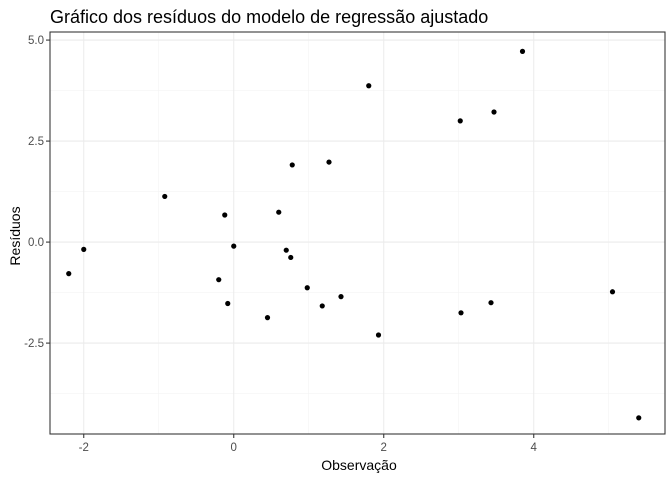 This screenshot has width=672, height=480. Describe the element at coordinates (36, 243) in the screenshot. I see `y-tick-label: 0.0` at that location.